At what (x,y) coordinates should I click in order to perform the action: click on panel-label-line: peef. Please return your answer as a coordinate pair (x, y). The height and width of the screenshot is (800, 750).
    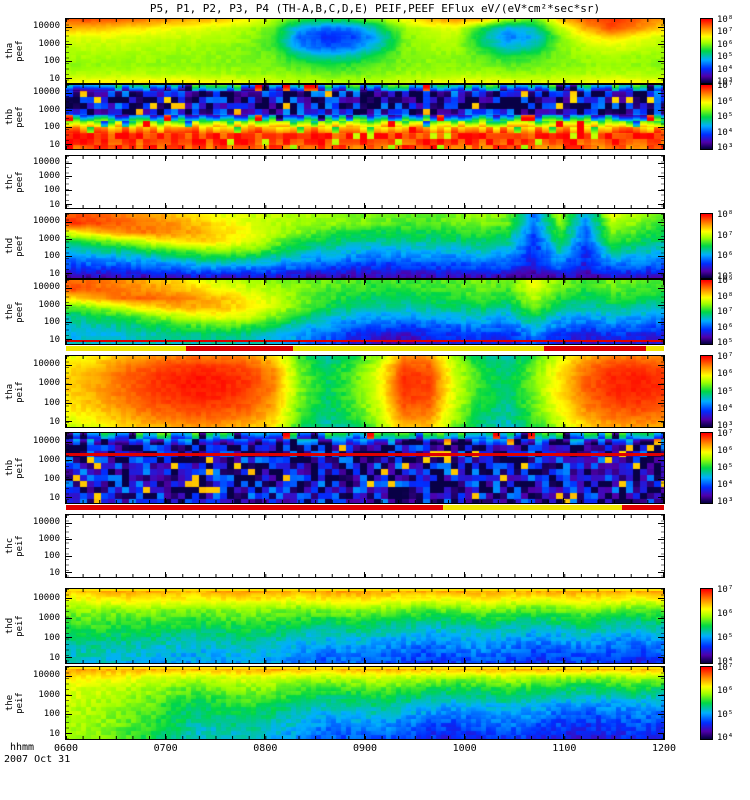
    Looking at the image, I should click on (20, 312).